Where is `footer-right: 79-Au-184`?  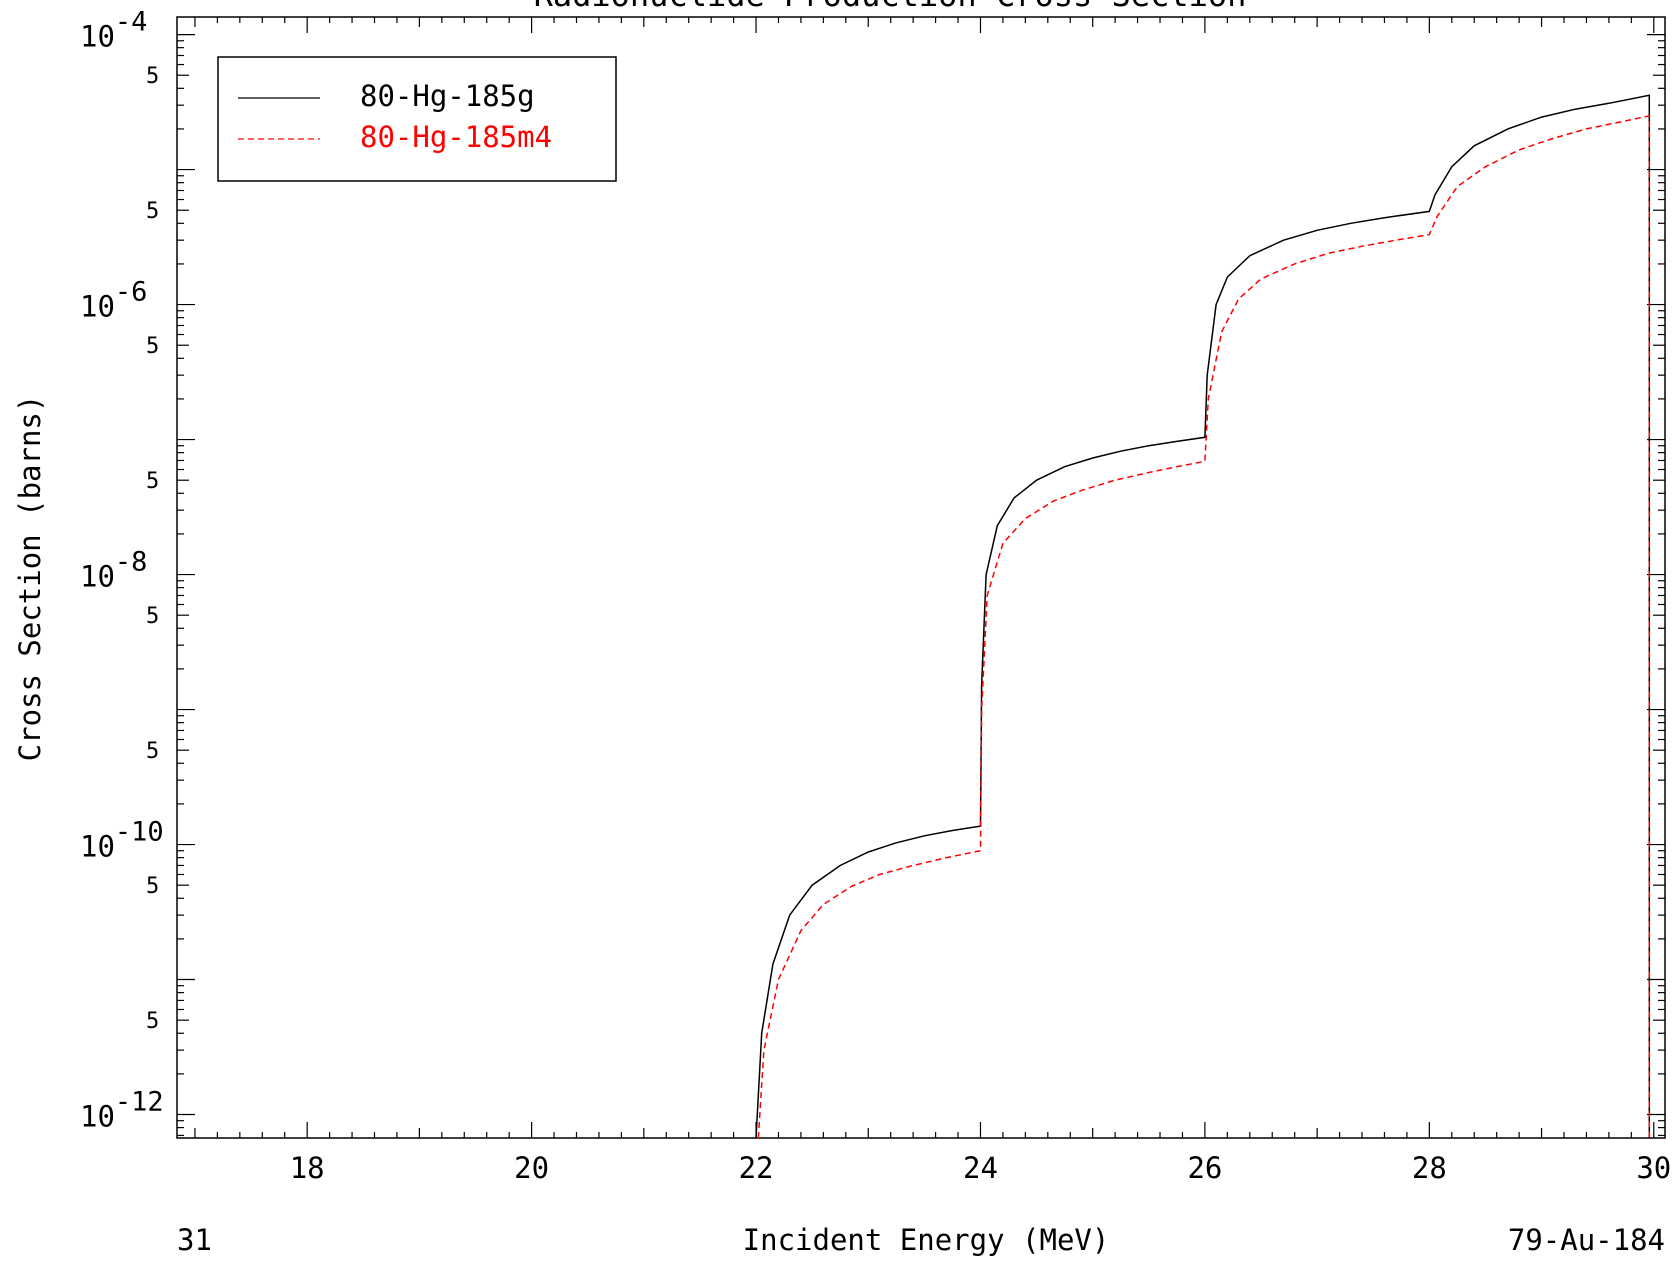 footer-right: 79-Au-184 is located at coordinates (1586, 1240).